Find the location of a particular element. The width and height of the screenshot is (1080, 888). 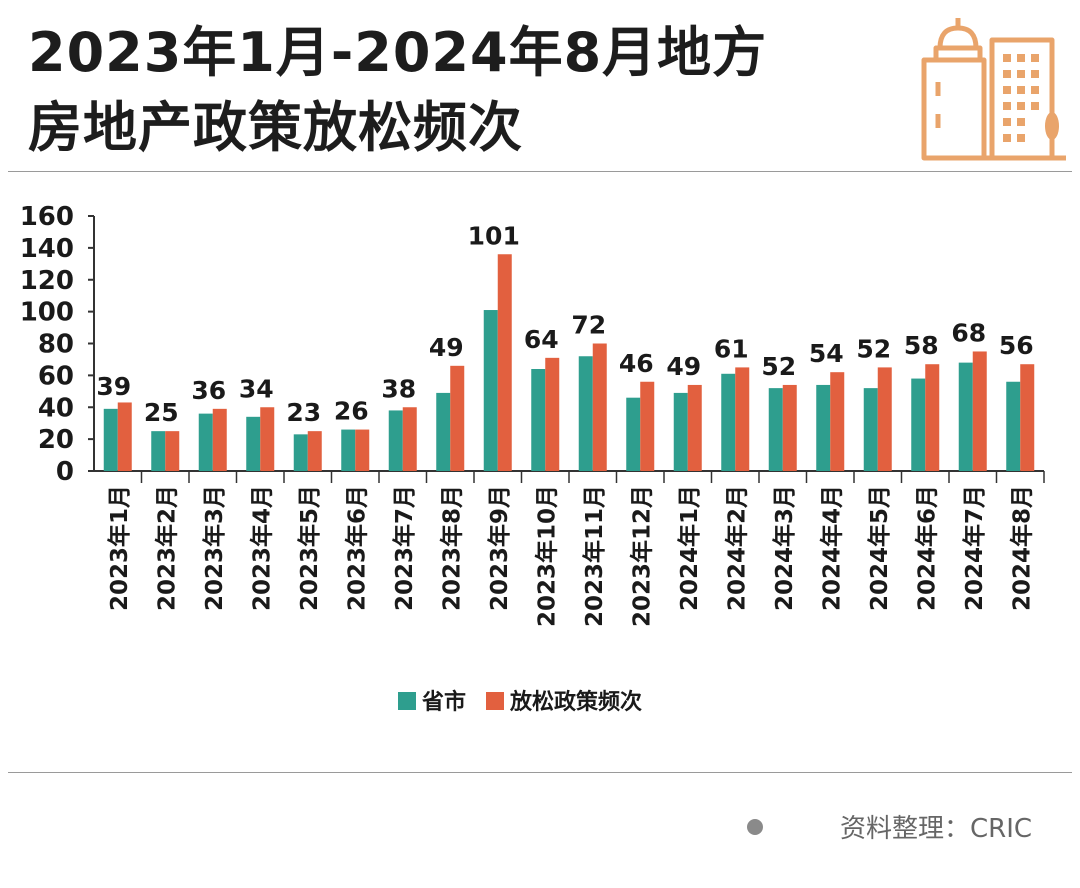

x-tick-label: 2024年1月 is located at coordinates (689, 548).